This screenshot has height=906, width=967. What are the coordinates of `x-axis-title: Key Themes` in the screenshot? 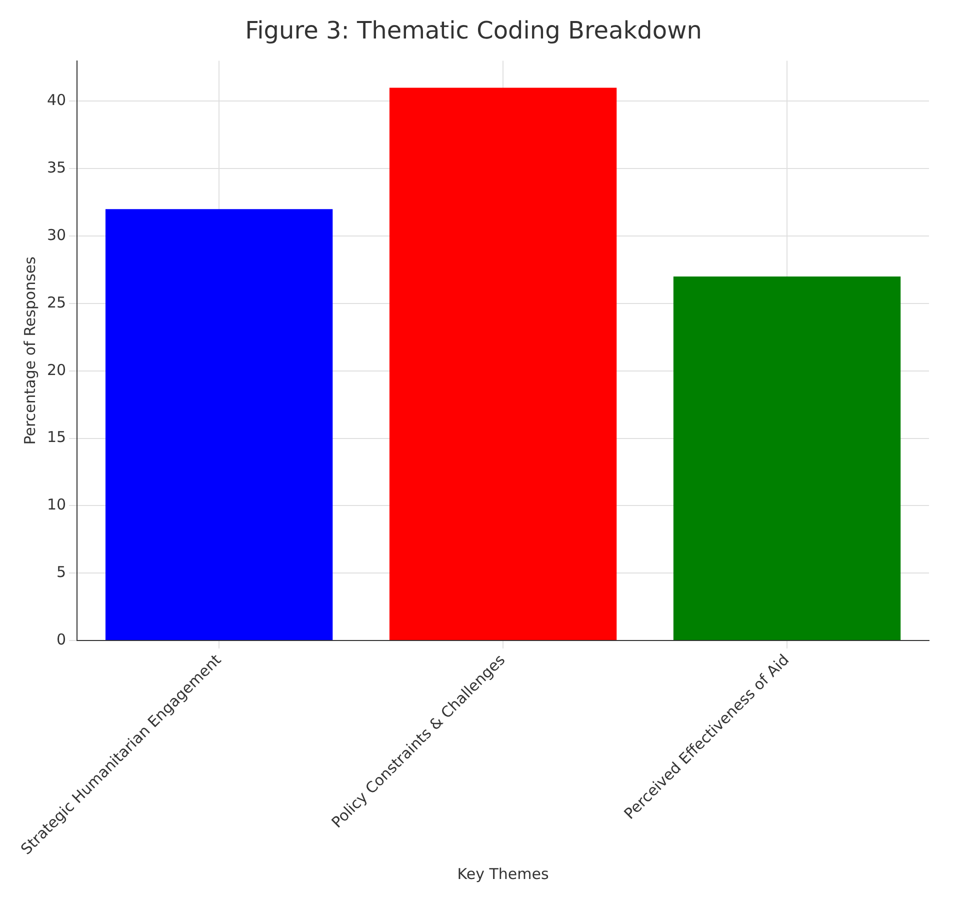 It's located at (503, 873).